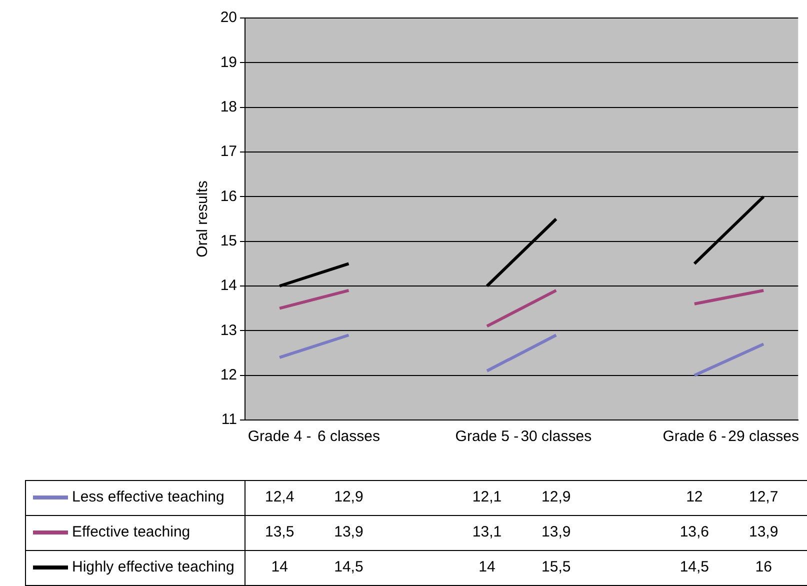  Describe the element at coordinates (203, 219) in the screenshot. I see `y-axis-title: Oral results` at that location.